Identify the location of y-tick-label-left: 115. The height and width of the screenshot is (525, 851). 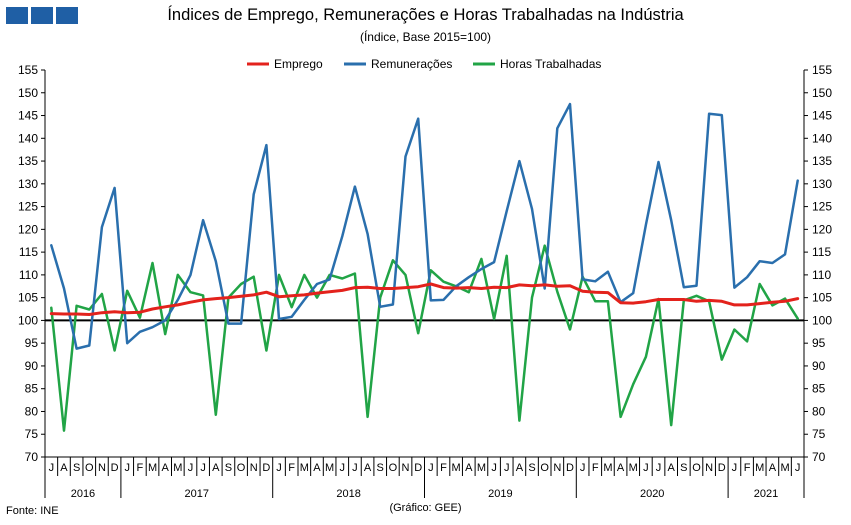
(28, 252).